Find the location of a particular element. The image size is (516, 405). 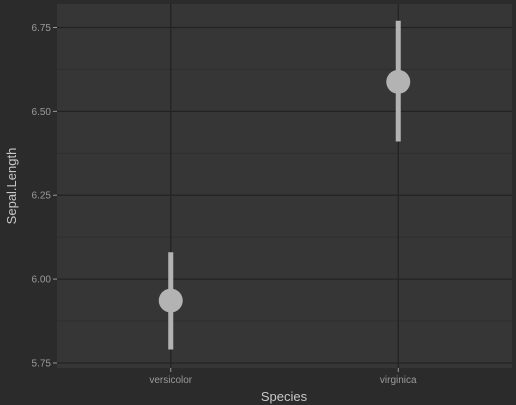

y-tick-label: 6.25 is located at coordinates (42, 196).